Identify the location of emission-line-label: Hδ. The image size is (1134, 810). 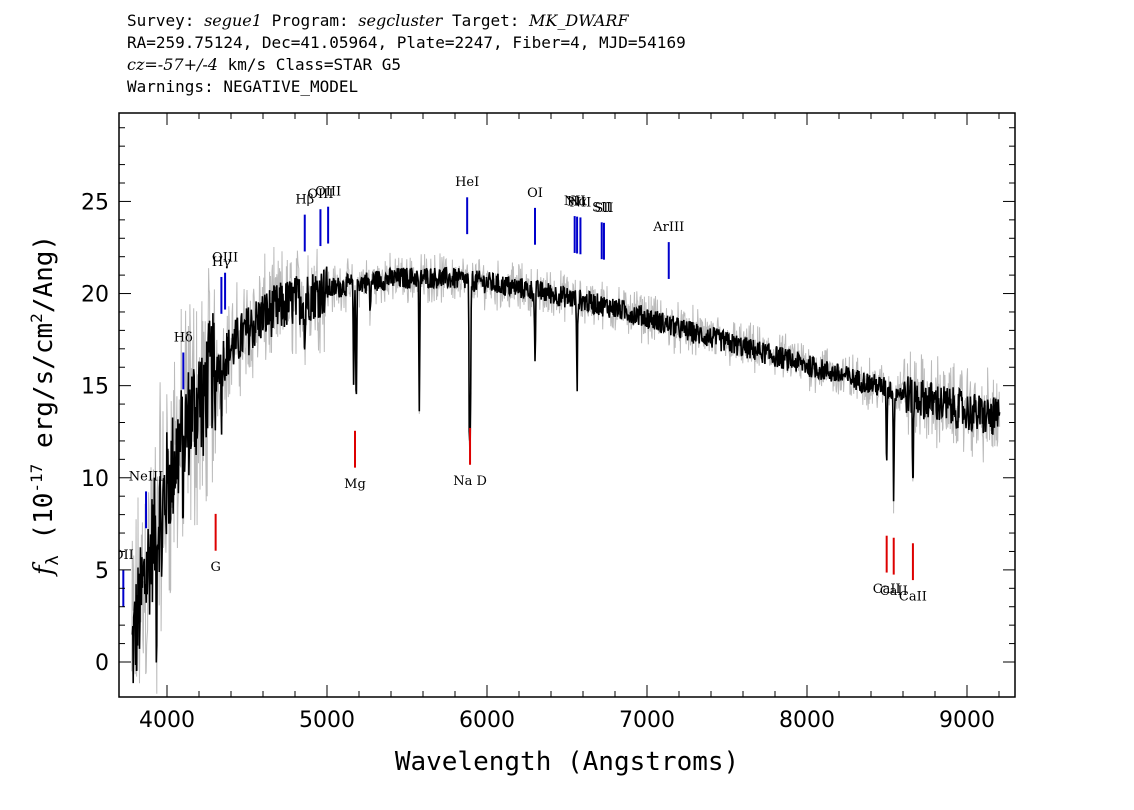
(183, 337).